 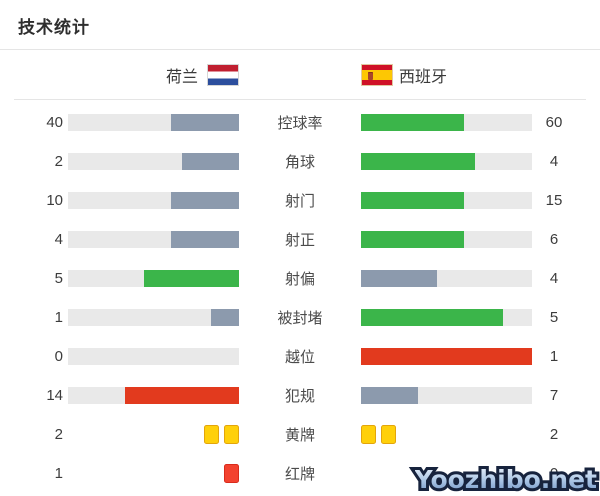 What do you see at coordinates (554, 200) in the screenshot?
I see `away-value: 15` at bounding box center [554, 200].